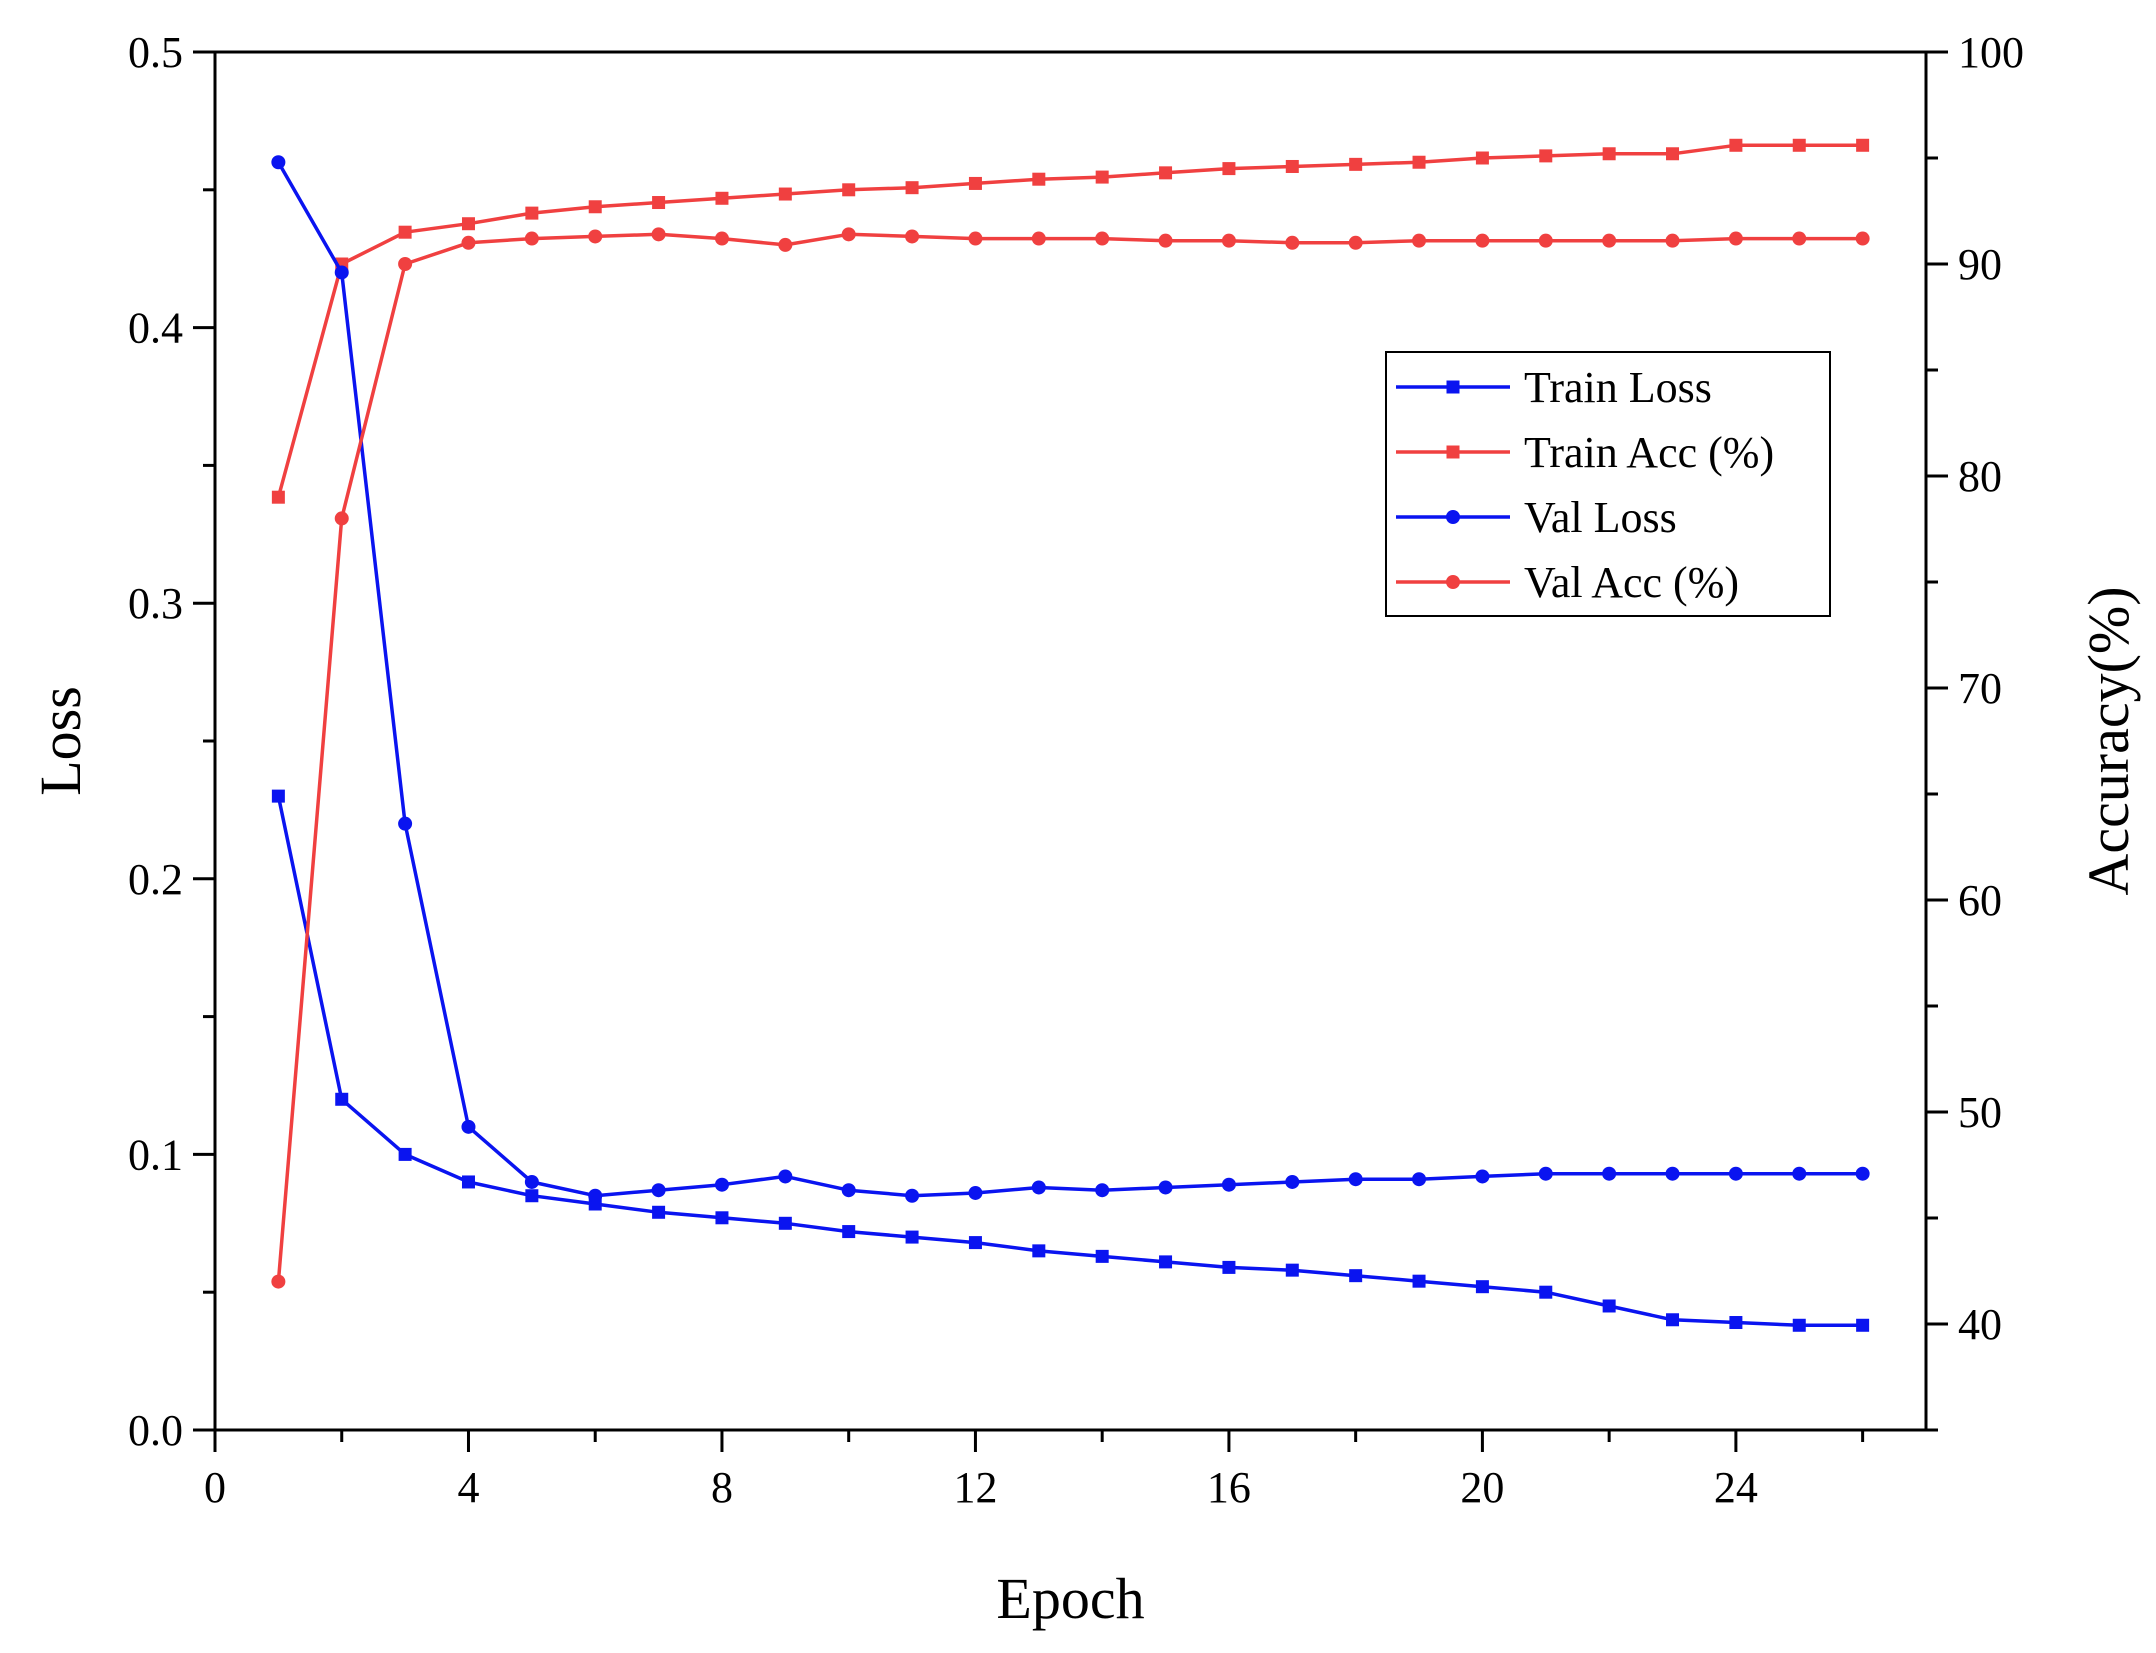 The image size is (2156, 1653). Describe the element at coordinates (722, 1487) in the screenshot. I see `x-tick-label: 8` at that location.